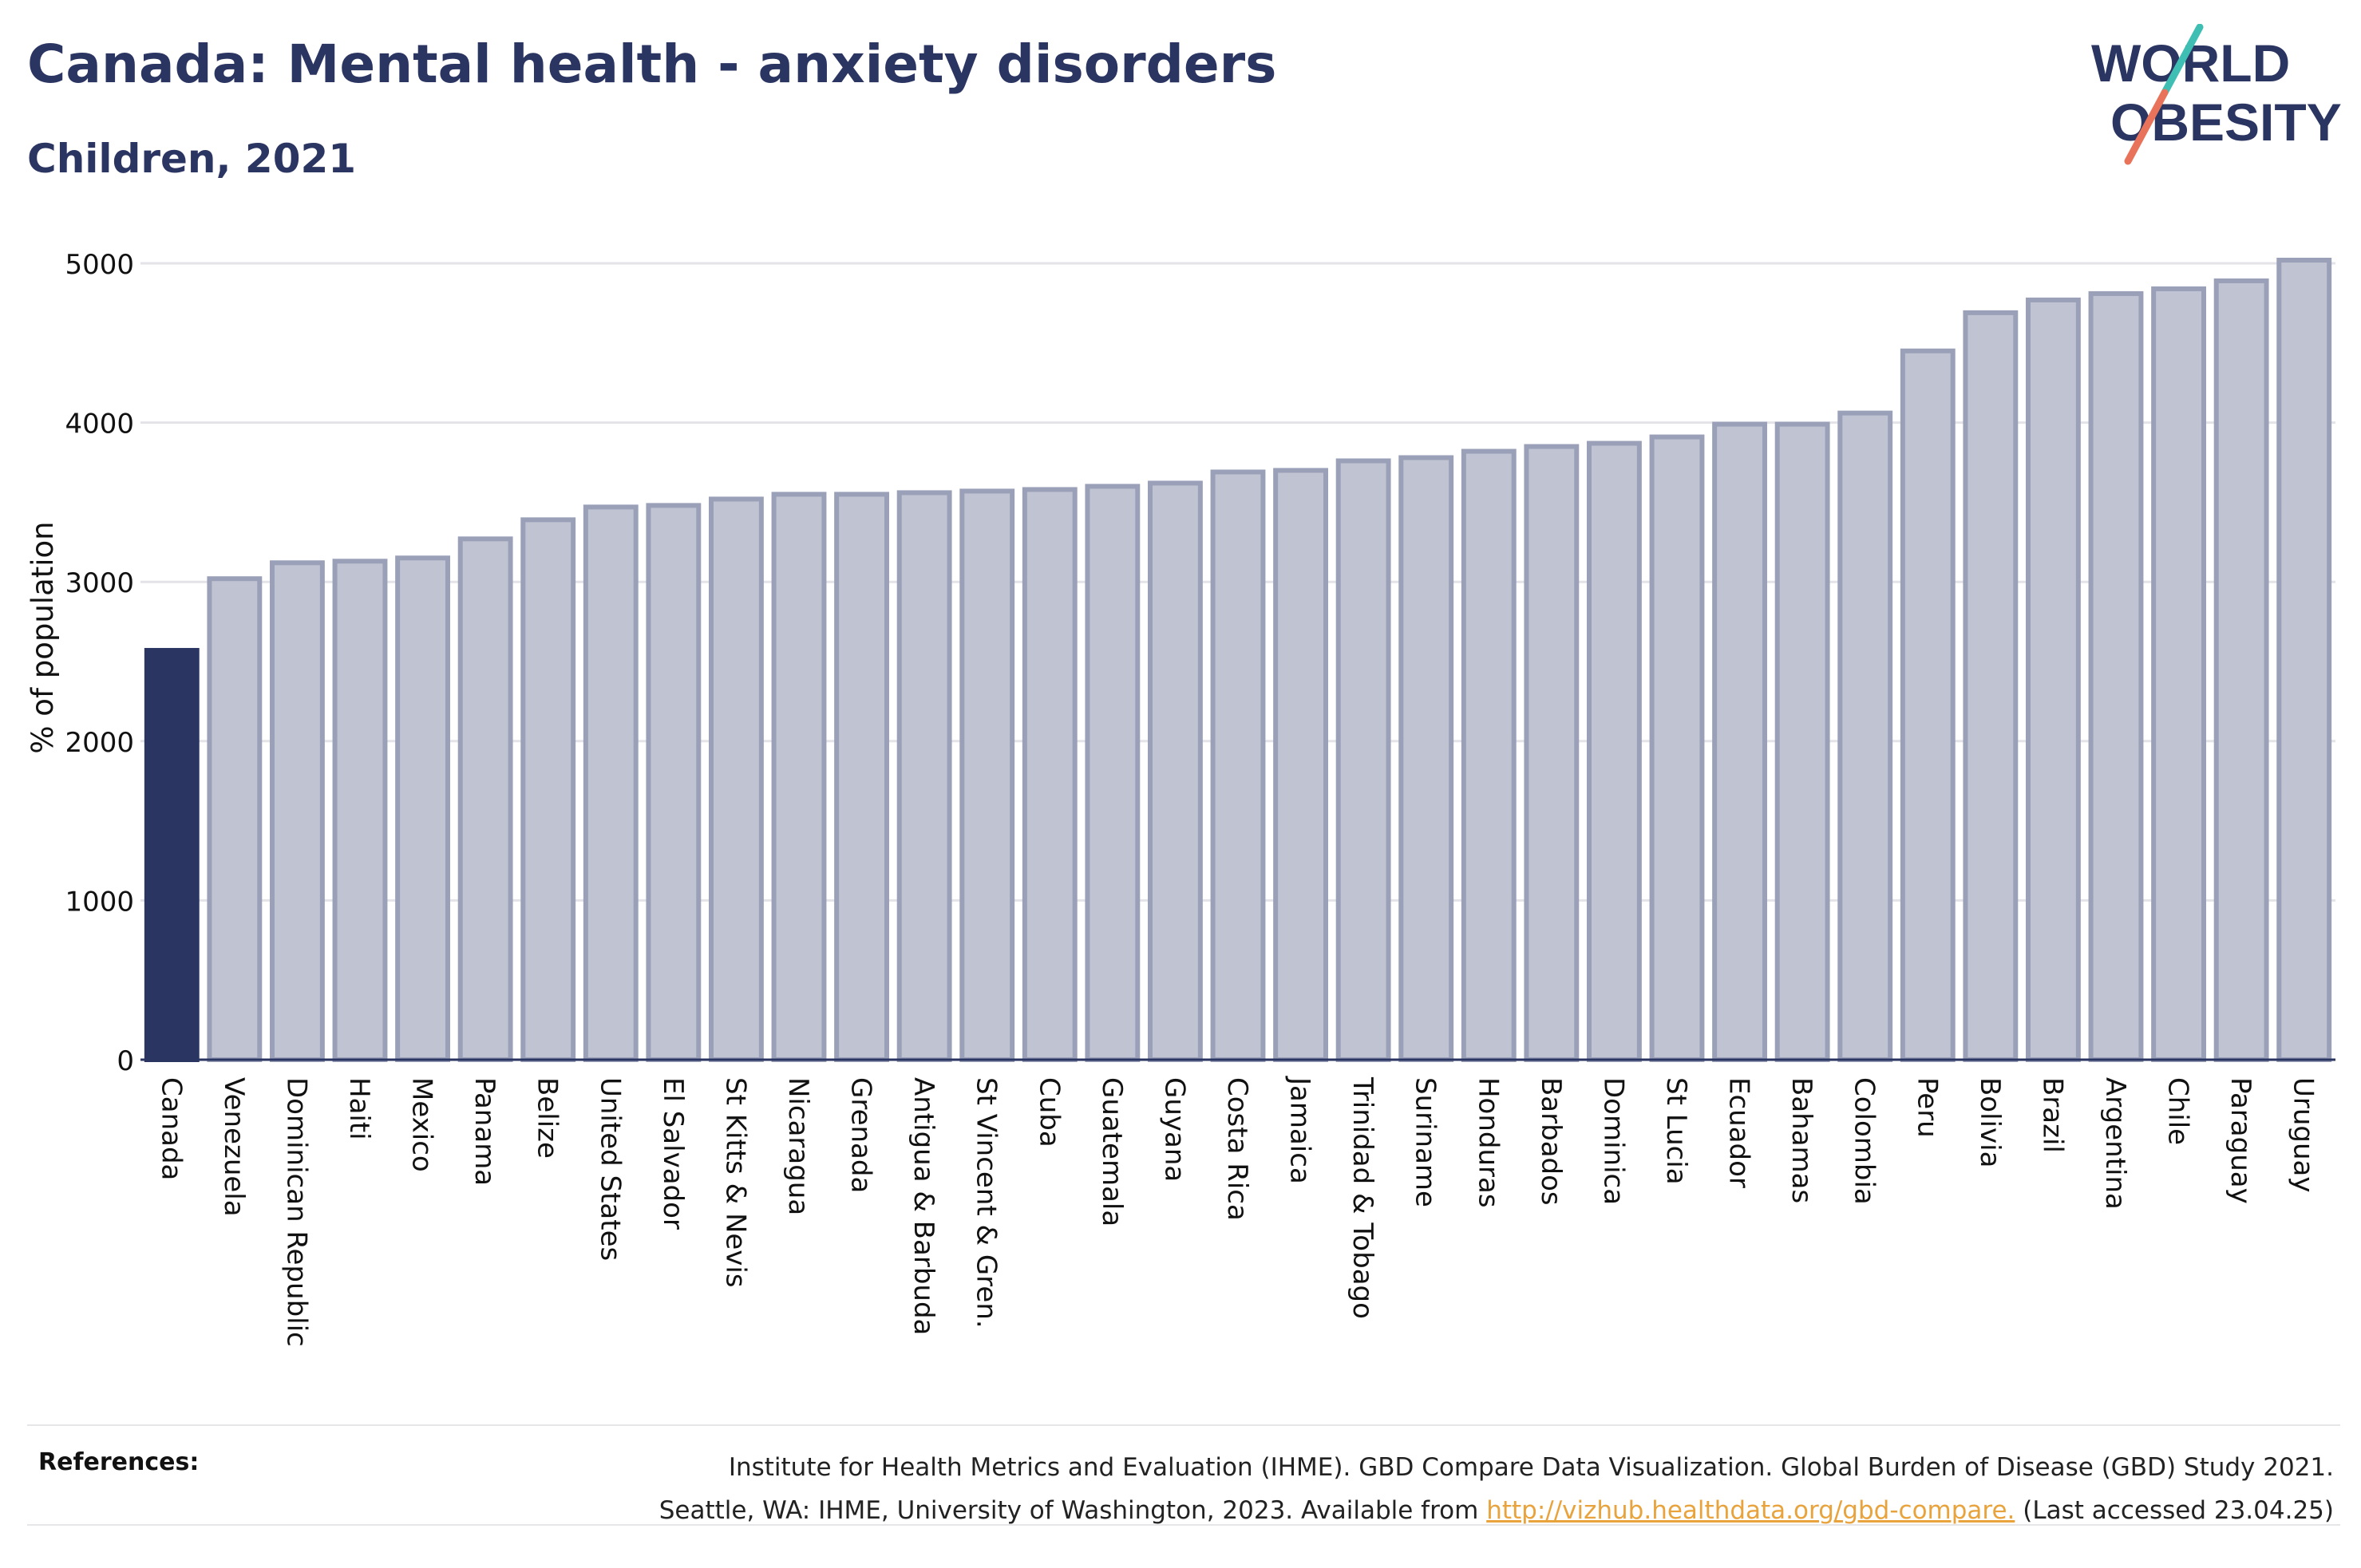 This screenshot has height=1568, width=2361. I want to click on x-tick-label: Paraguay, so click(2240, 1140).